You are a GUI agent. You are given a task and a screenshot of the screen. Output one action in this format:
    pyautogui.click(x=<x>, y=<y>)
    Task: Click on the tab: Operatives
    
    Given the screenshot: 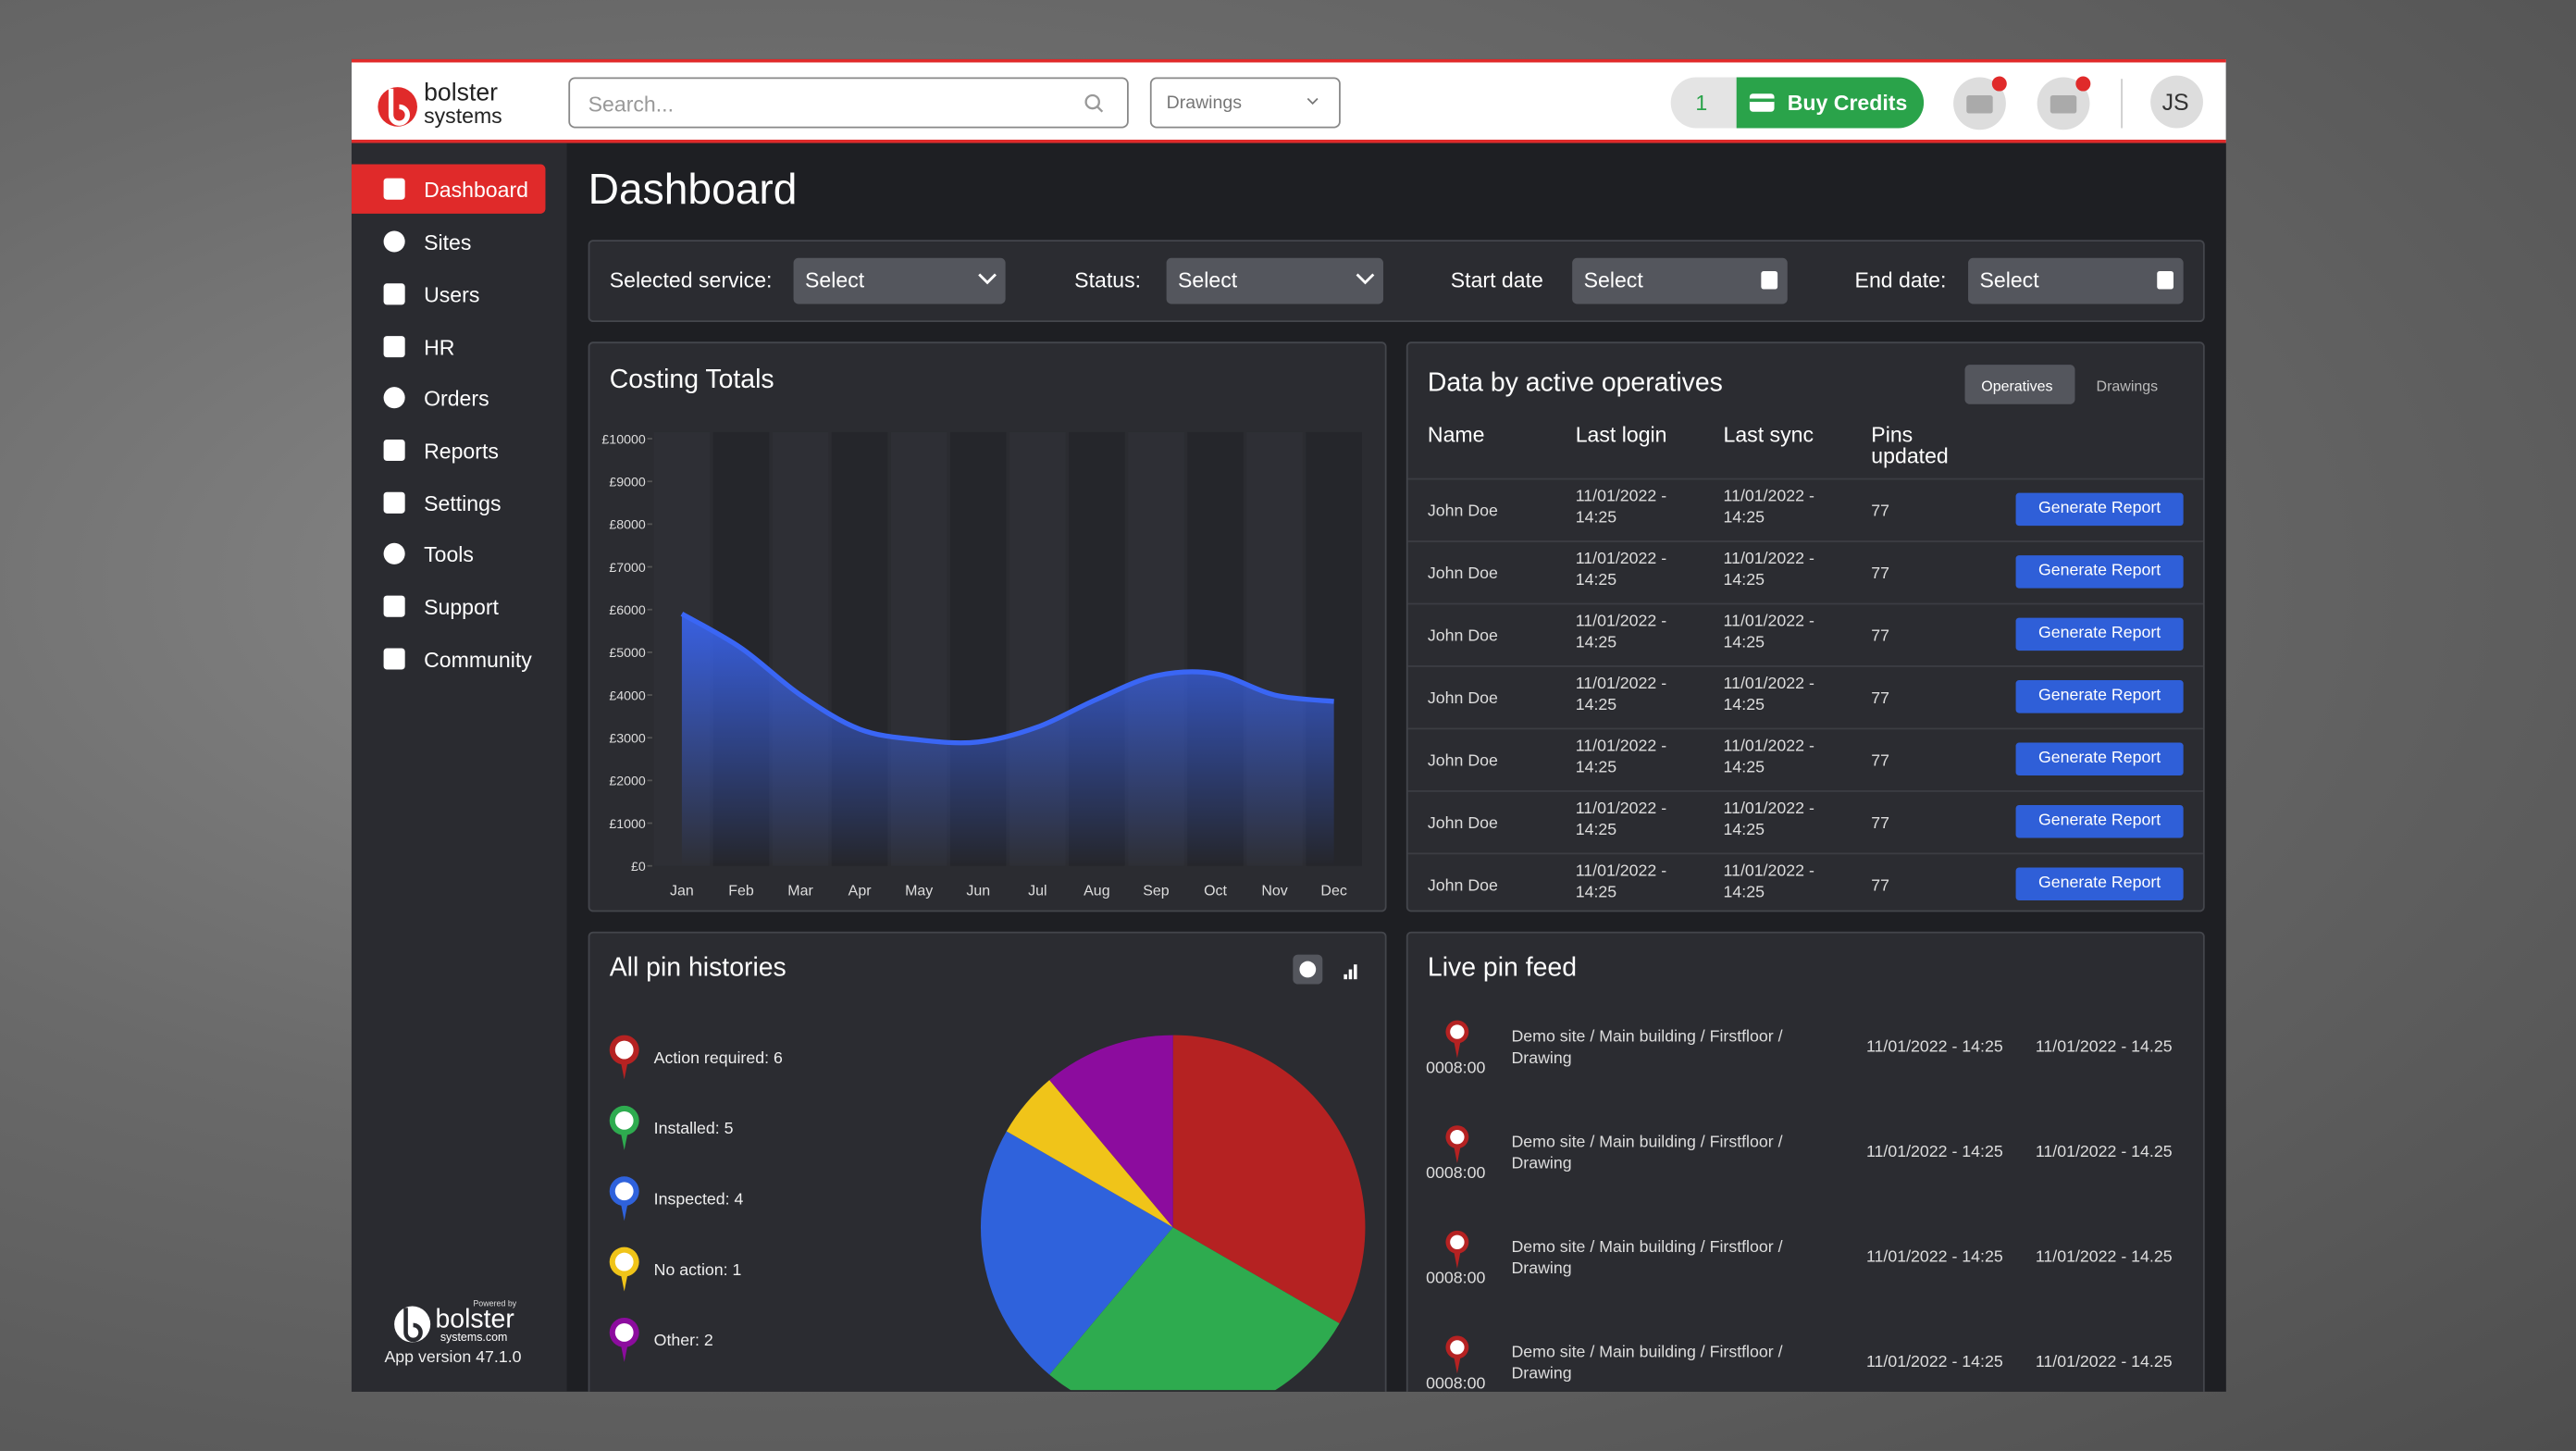 What is the action you would take?
    pyautogui.click(x=2017, y=386)
    